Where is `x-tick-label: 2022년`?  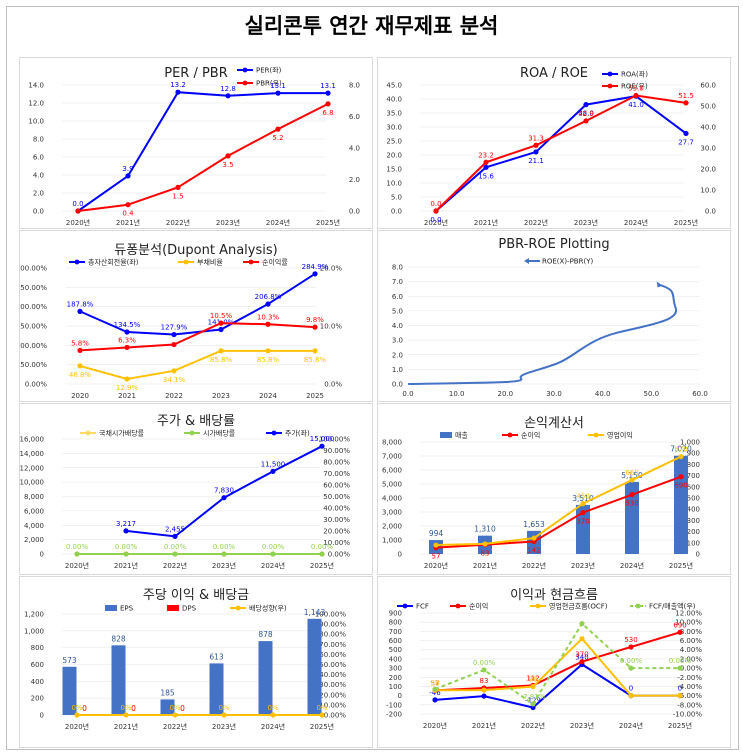
x-tick-label: 2022년 is located at coordinates (178, 222).